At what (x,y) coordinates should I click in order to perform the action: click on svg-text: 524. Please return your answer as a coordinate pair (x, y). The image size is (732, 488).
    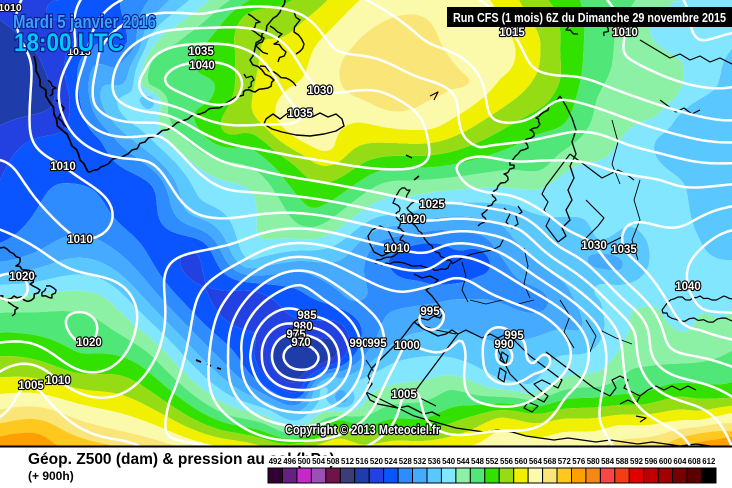
    Looking at the image, I should click on (391, 461).